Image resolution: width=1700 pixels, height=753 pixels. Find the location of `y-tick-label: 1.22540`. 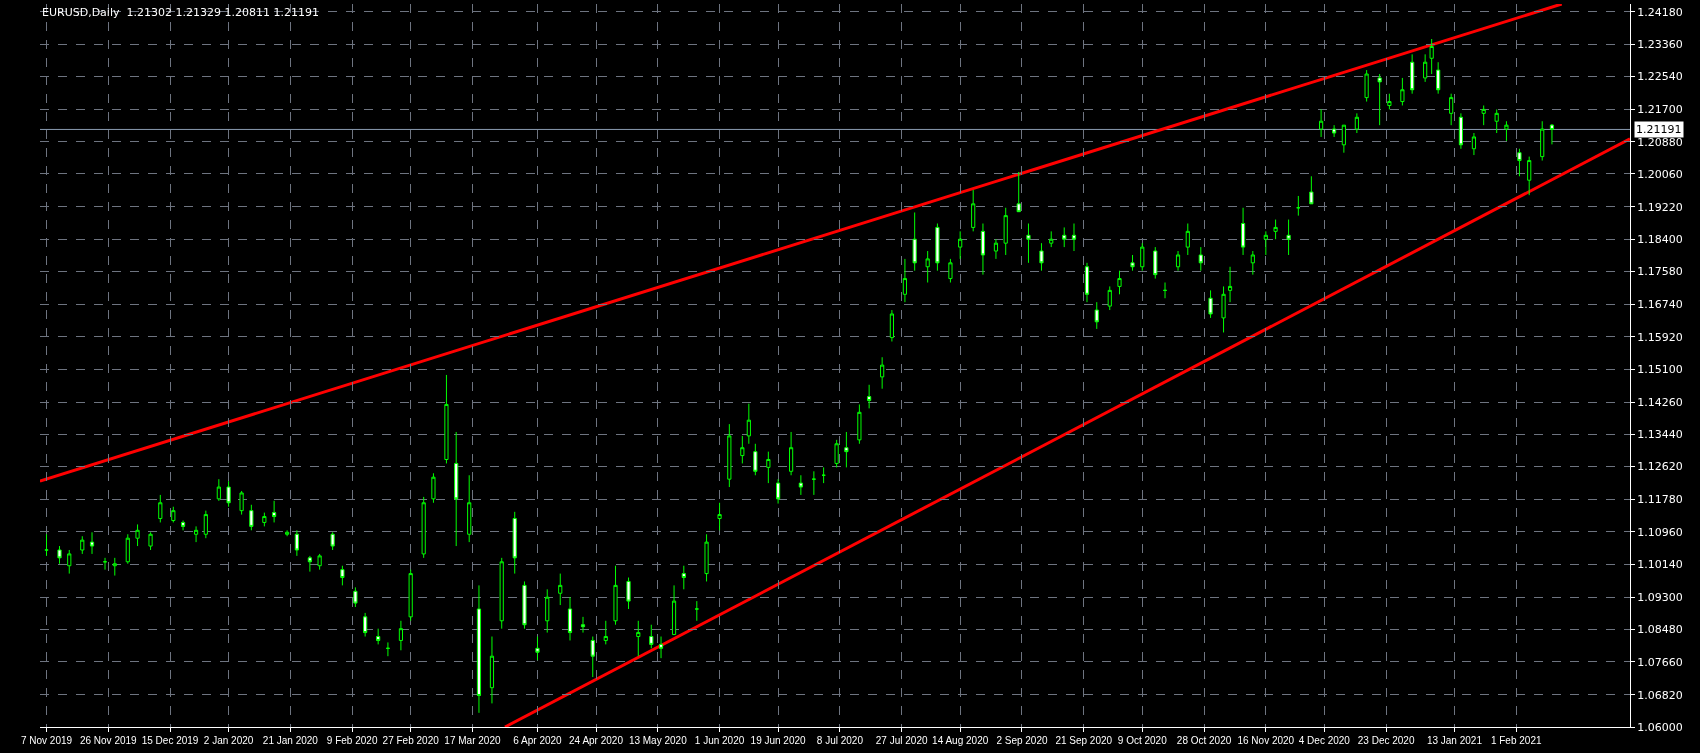

y-tick-label: 1.22540 is located at coordinates (1660, 77).